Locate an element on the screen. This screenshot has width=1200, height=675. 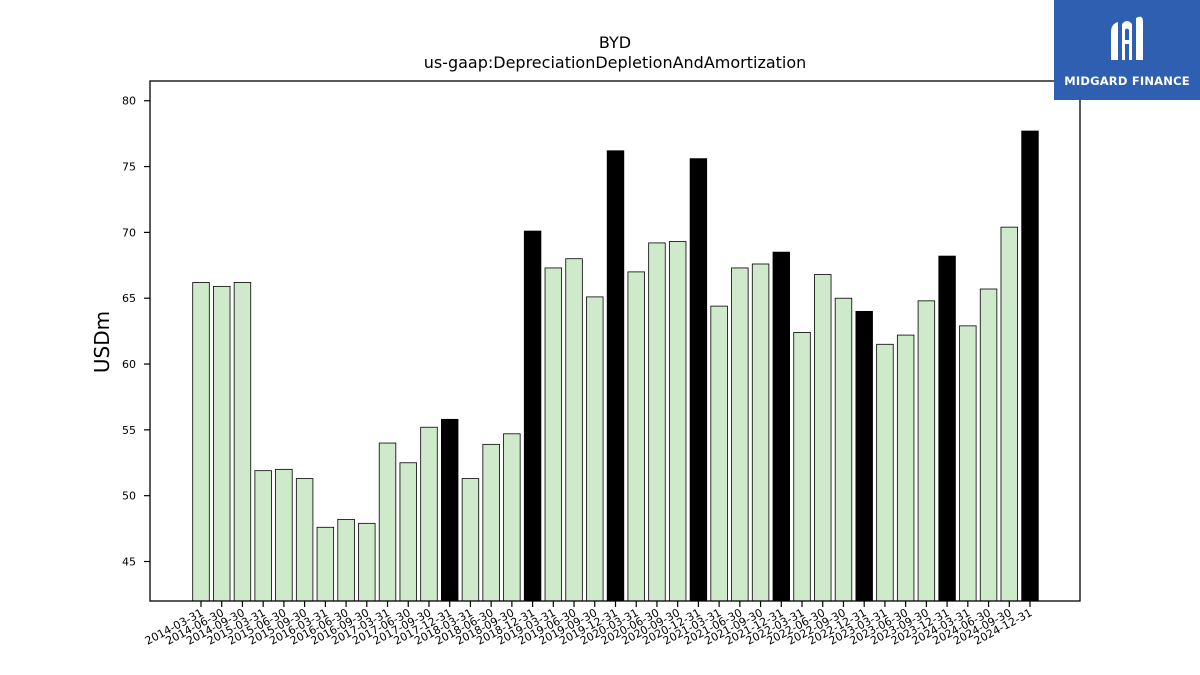
midgard-logo-icon is located at coordinates (1127, 38).